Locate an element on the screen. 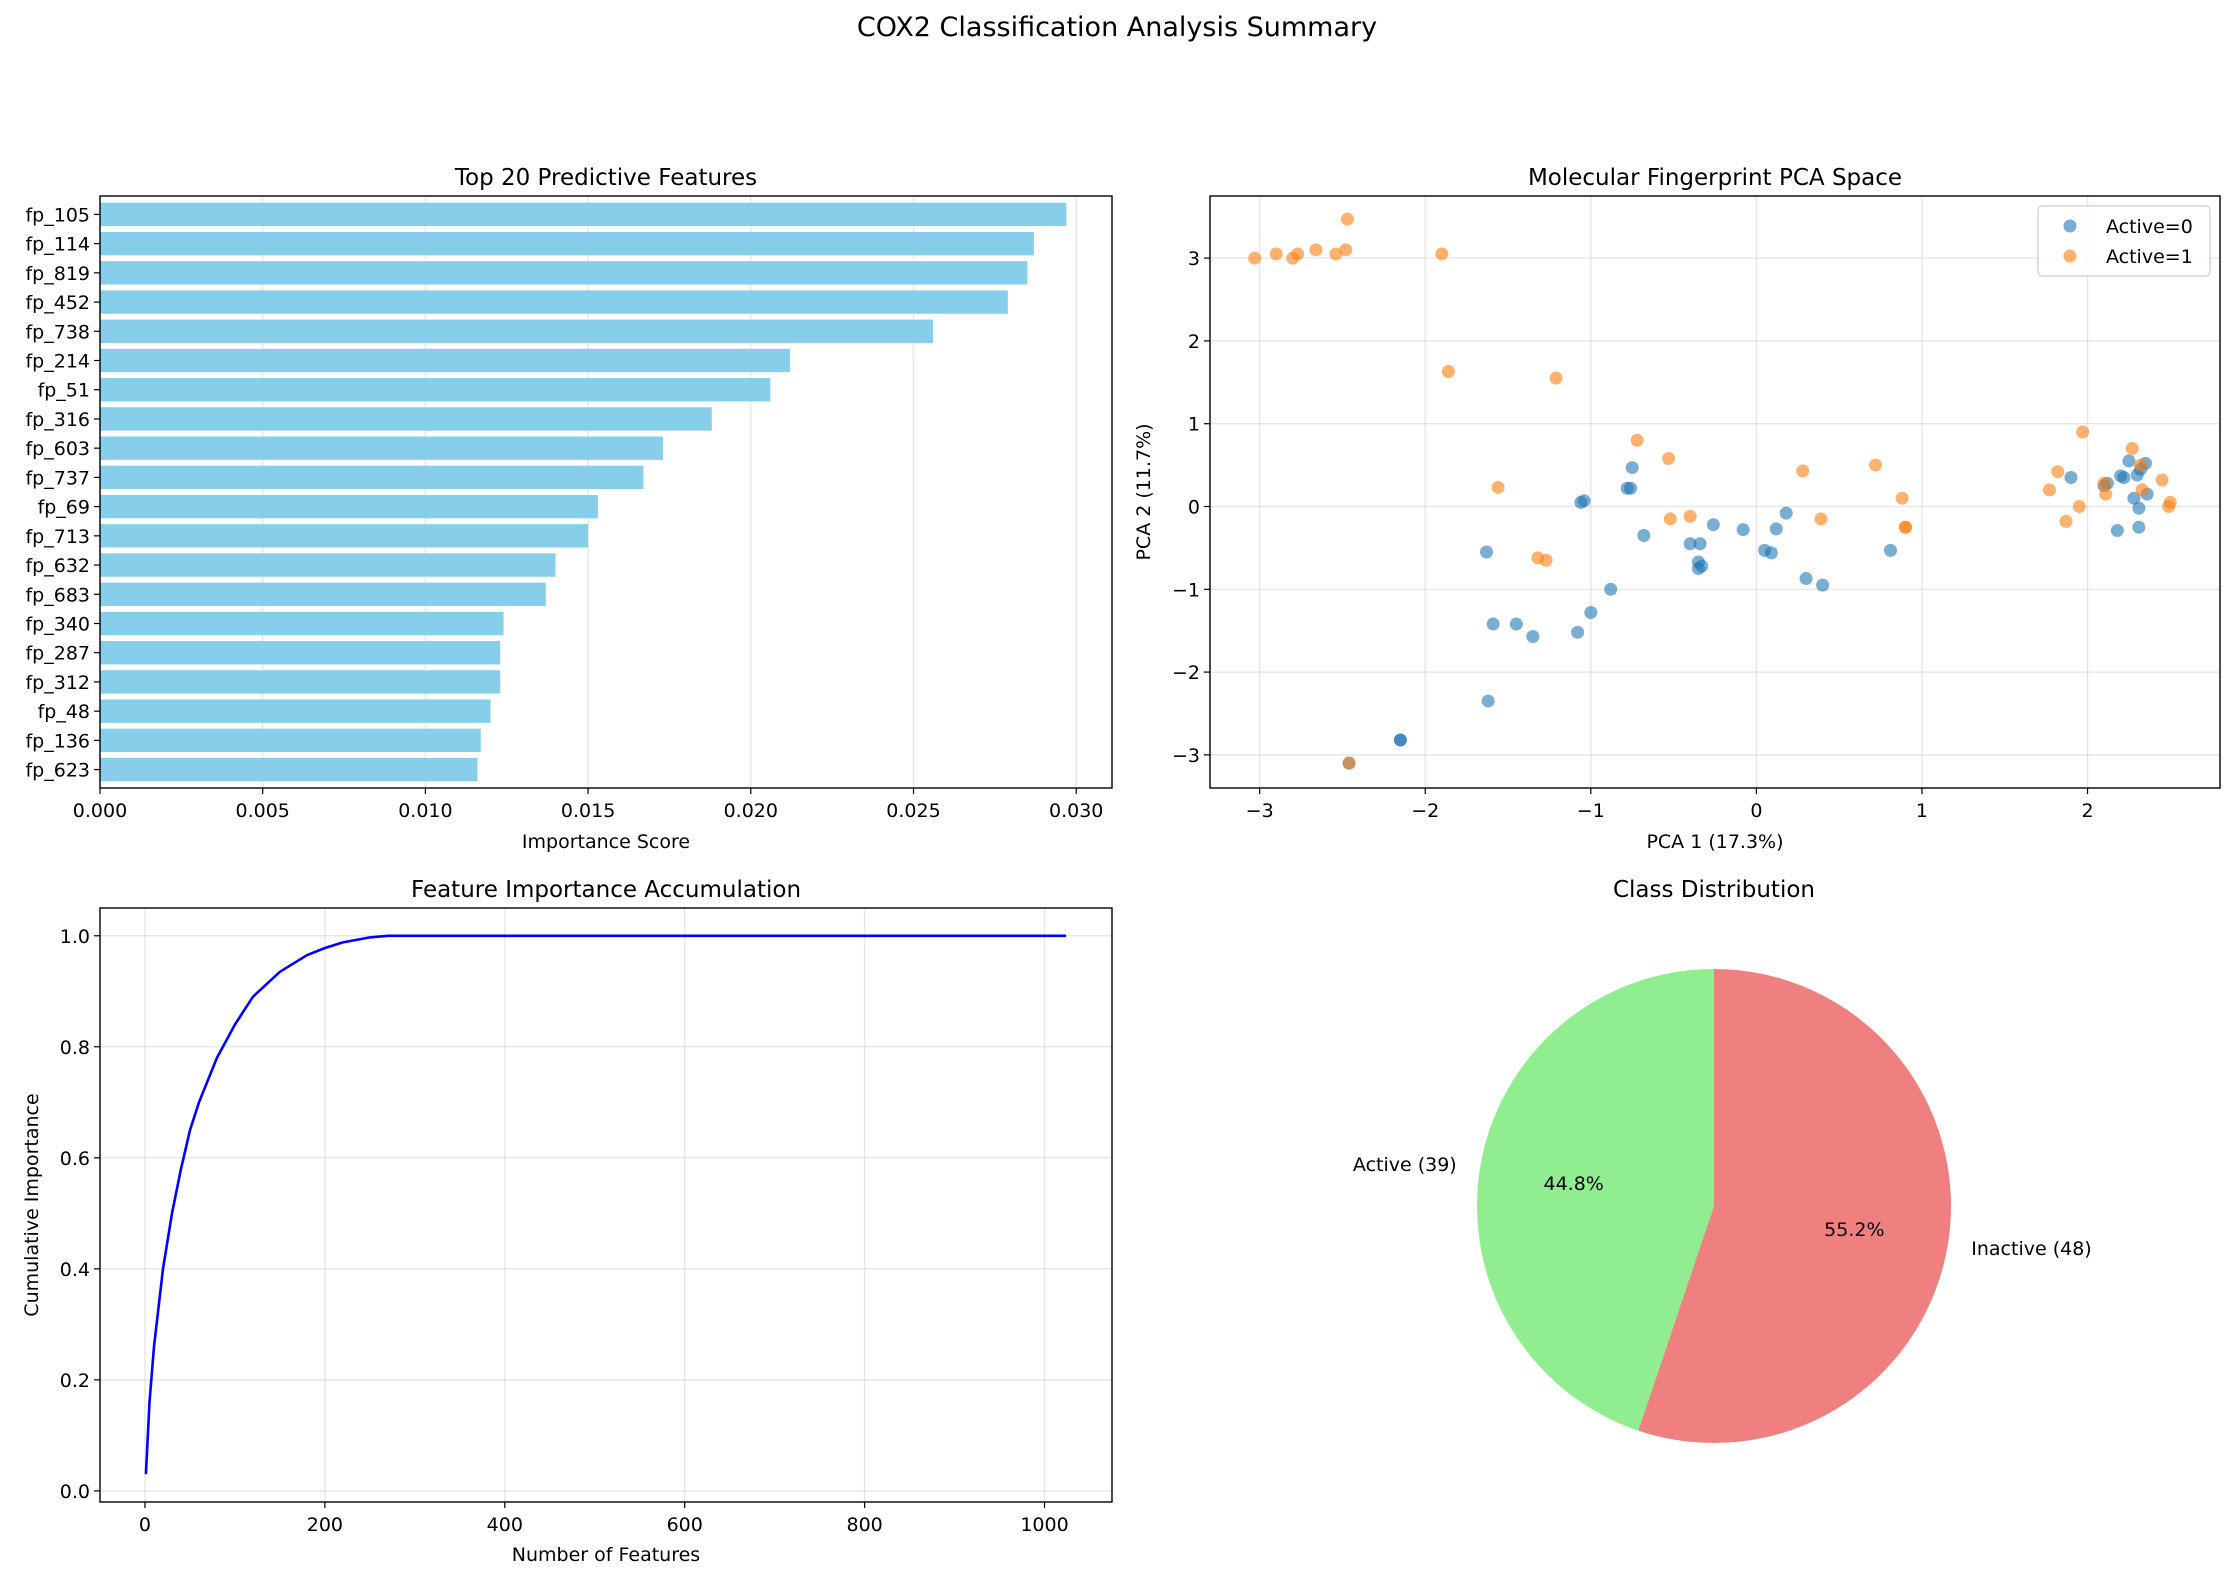  cumulative-importance-line-layer is located at coordinates (605, 1204).